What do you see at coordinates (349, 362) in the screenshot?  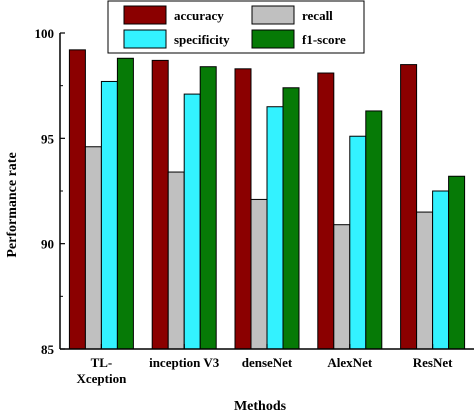 I see `x-tick-label: AlexNet` at bounding box center [349, 362].